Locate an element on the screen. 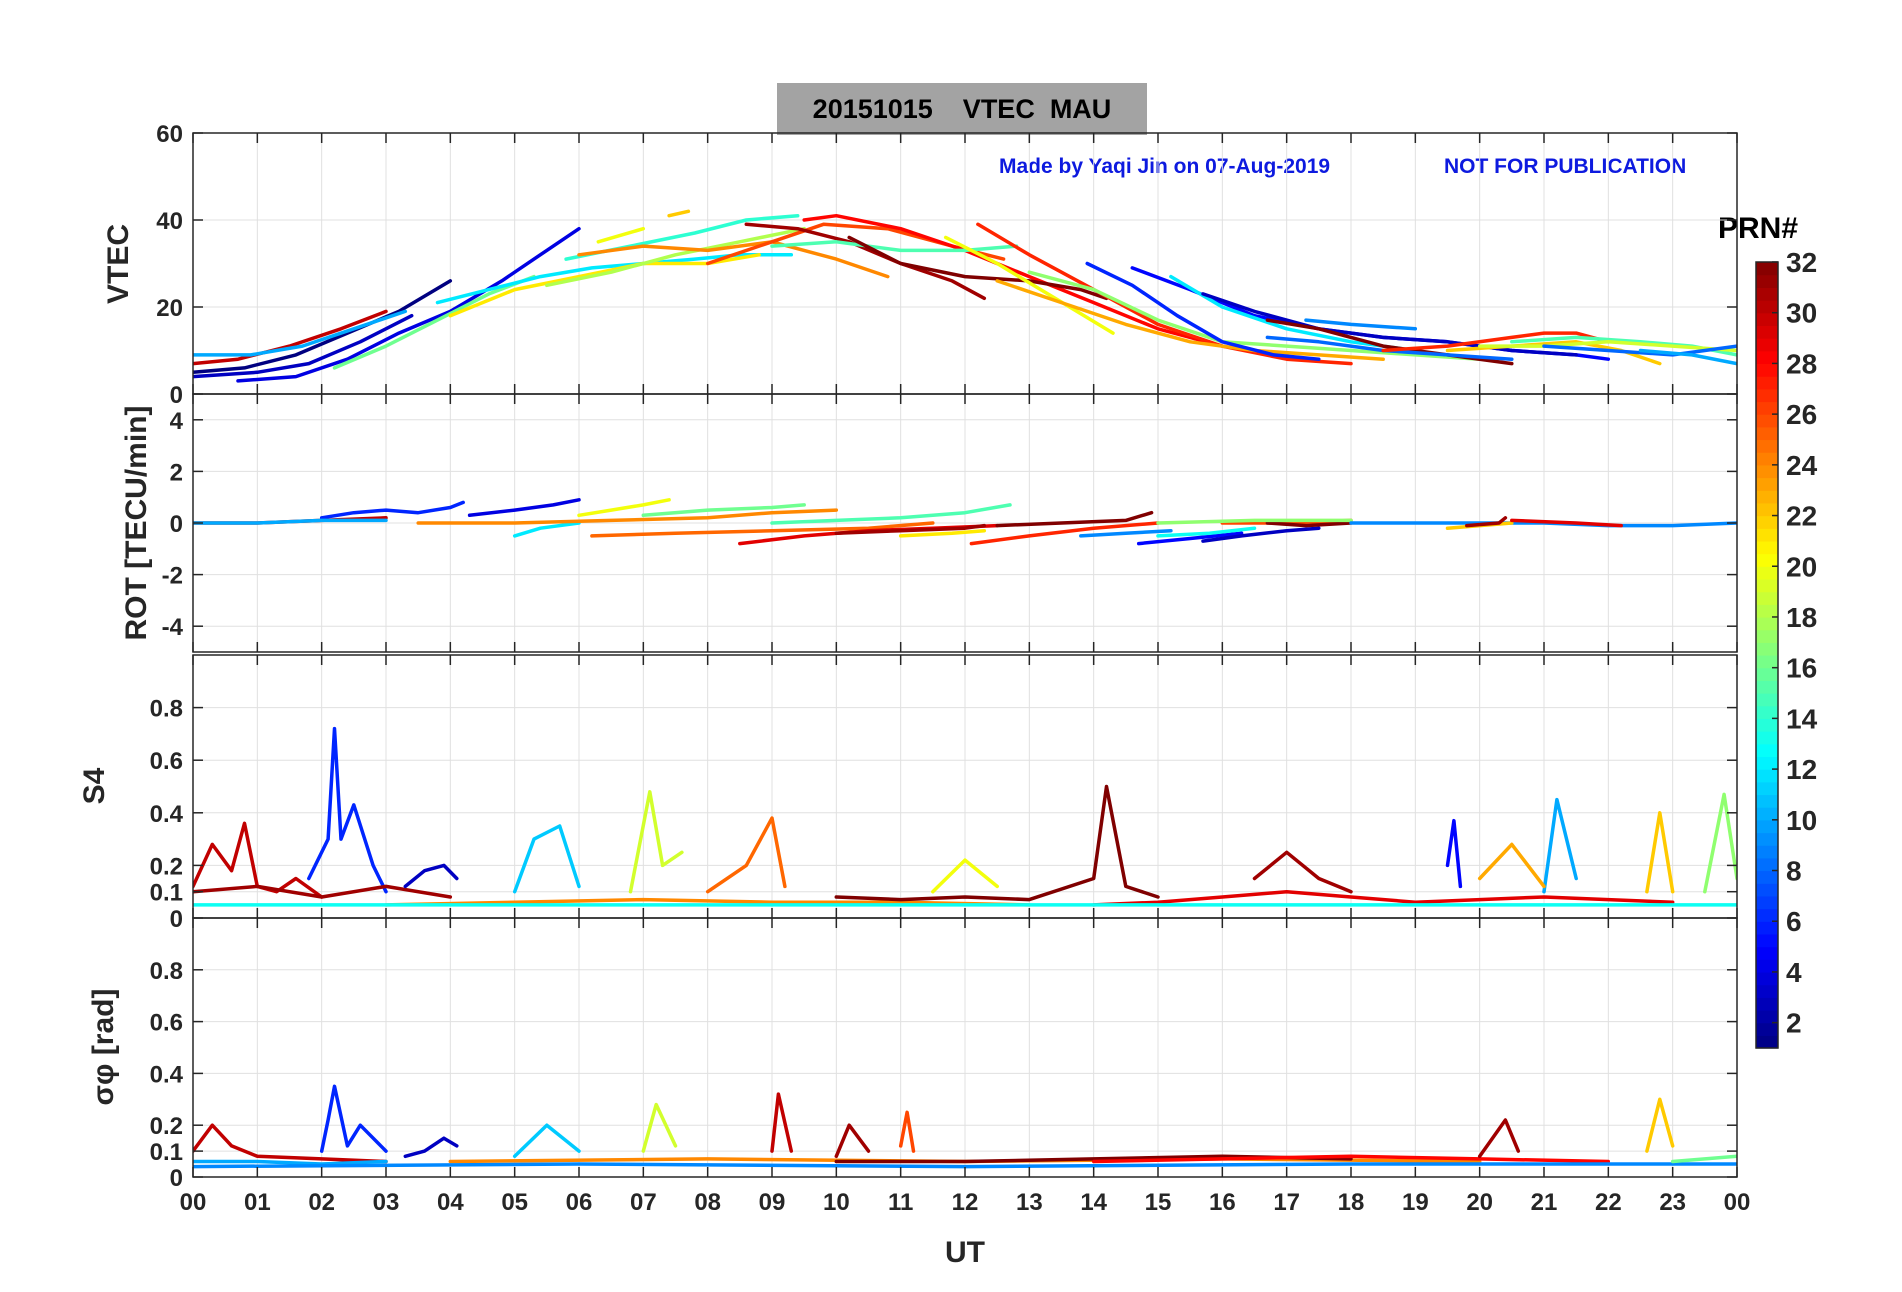  colorbar-tick-label: 18 is located at coordinates (1801, 617).